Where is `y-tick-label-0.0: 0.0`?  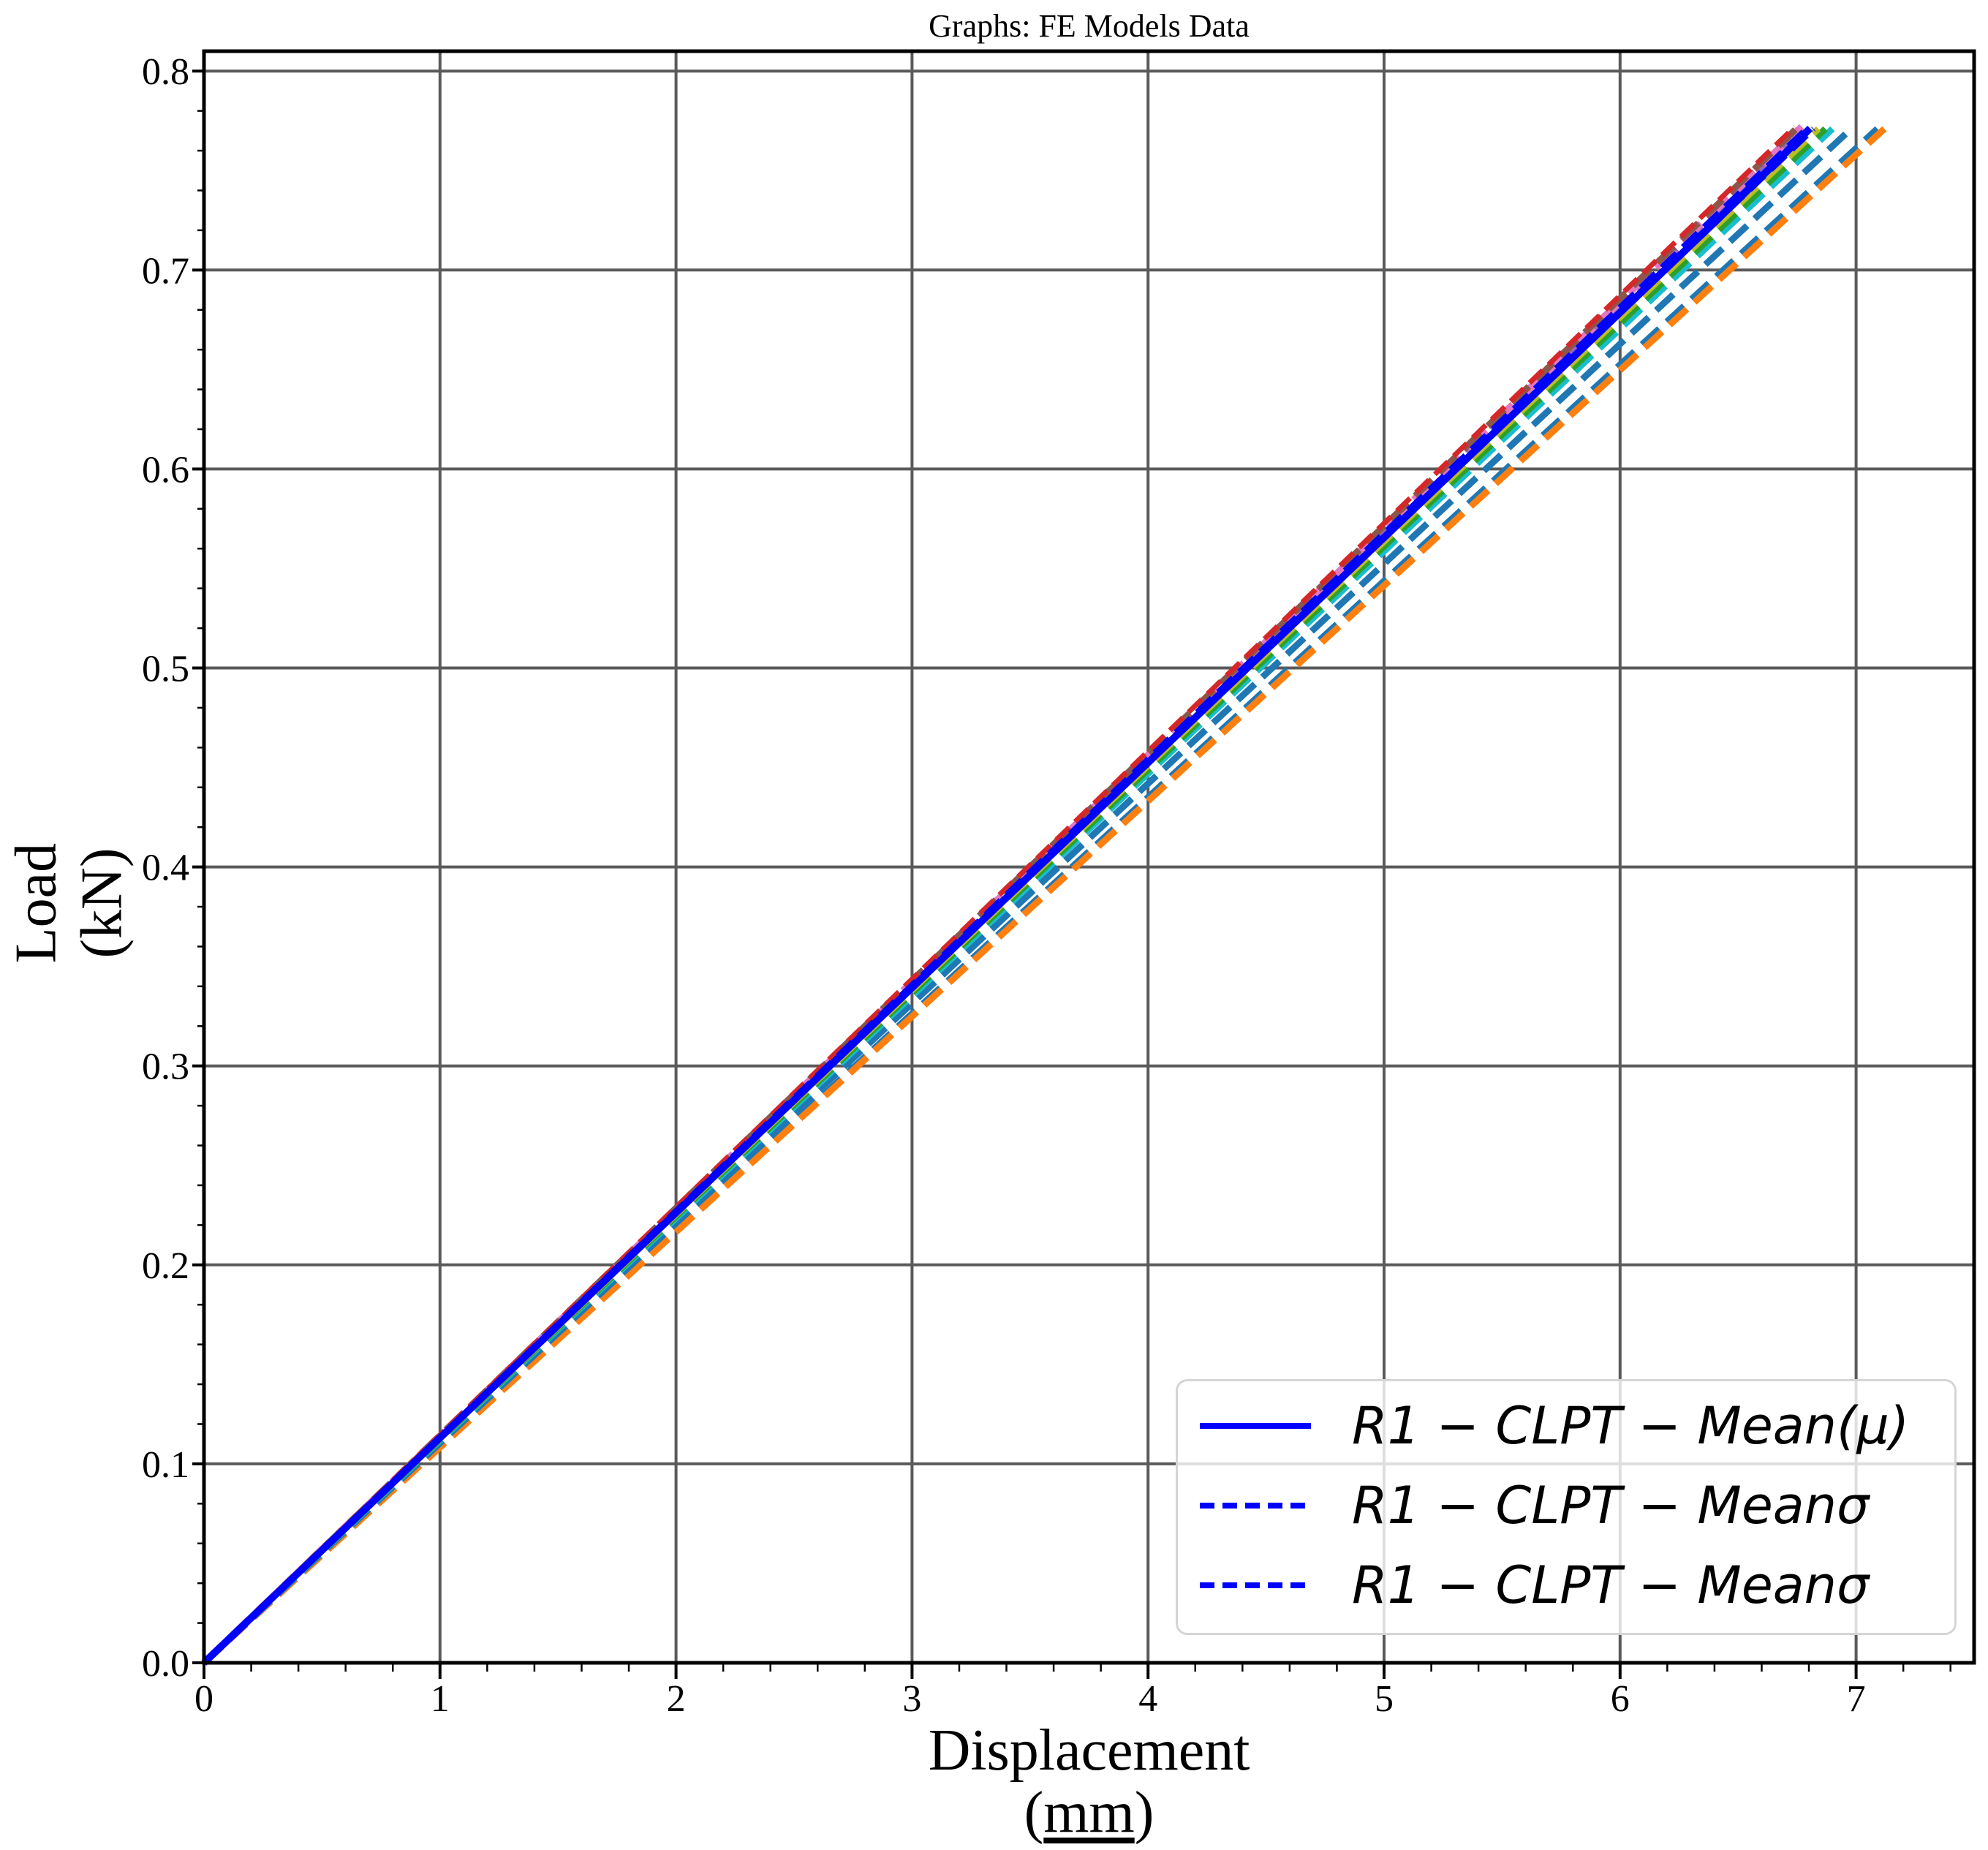
y-tick-label-0.0: 0.0 is located at coordinates (165, 1664).